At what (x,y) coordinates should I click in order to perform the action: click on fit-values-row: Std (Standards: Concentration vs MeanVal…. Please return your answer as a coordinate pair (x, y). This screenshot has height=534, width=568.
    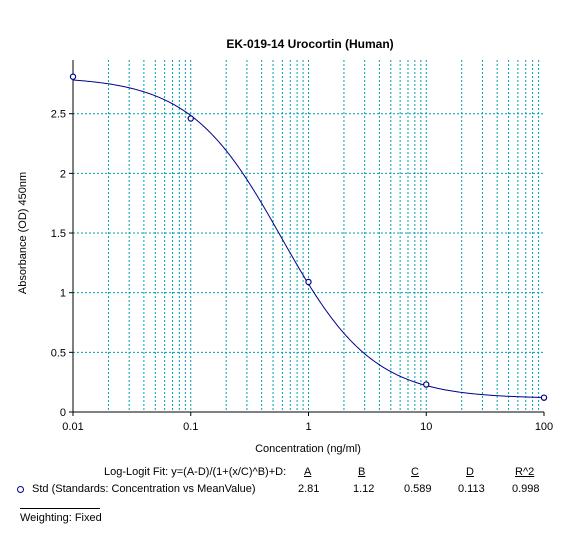
    Looking at the image, I should click on (284, 490).